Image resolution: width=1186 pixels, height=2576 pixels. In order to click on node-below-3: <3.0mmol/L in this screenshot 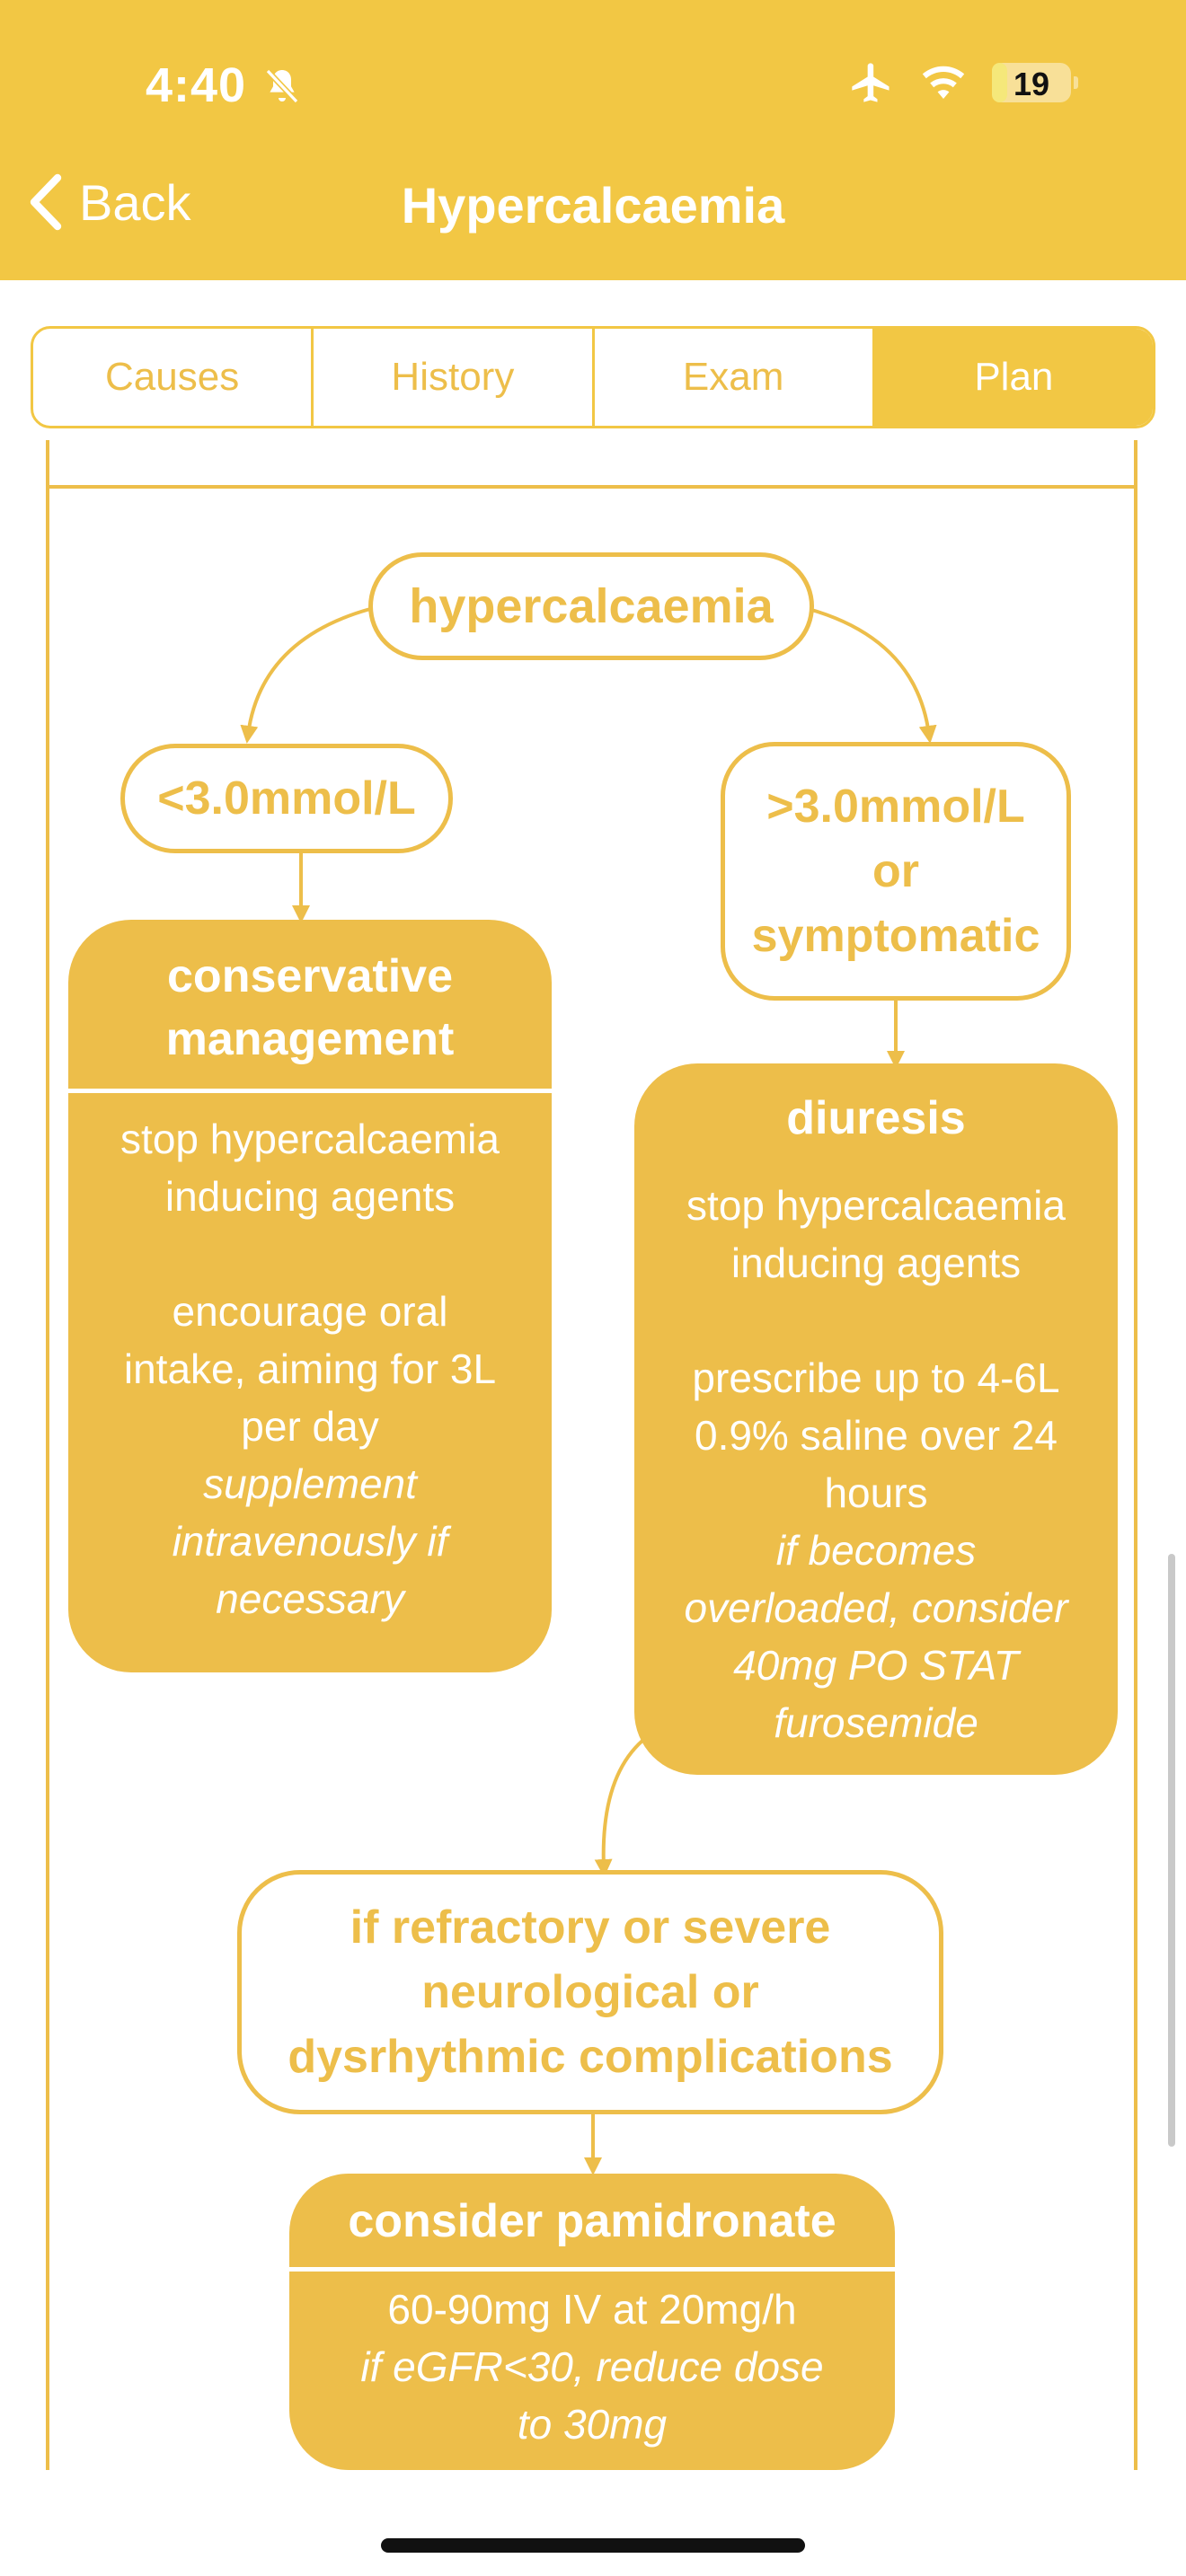, I will do `click(286, 798)`.